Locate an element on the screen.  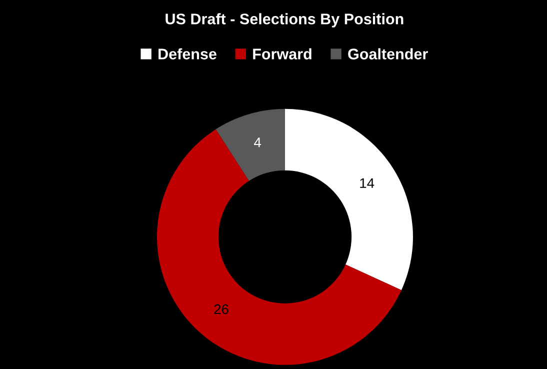
chart-title: US Draft - Selections By Position is located at coordinates (285, 20).